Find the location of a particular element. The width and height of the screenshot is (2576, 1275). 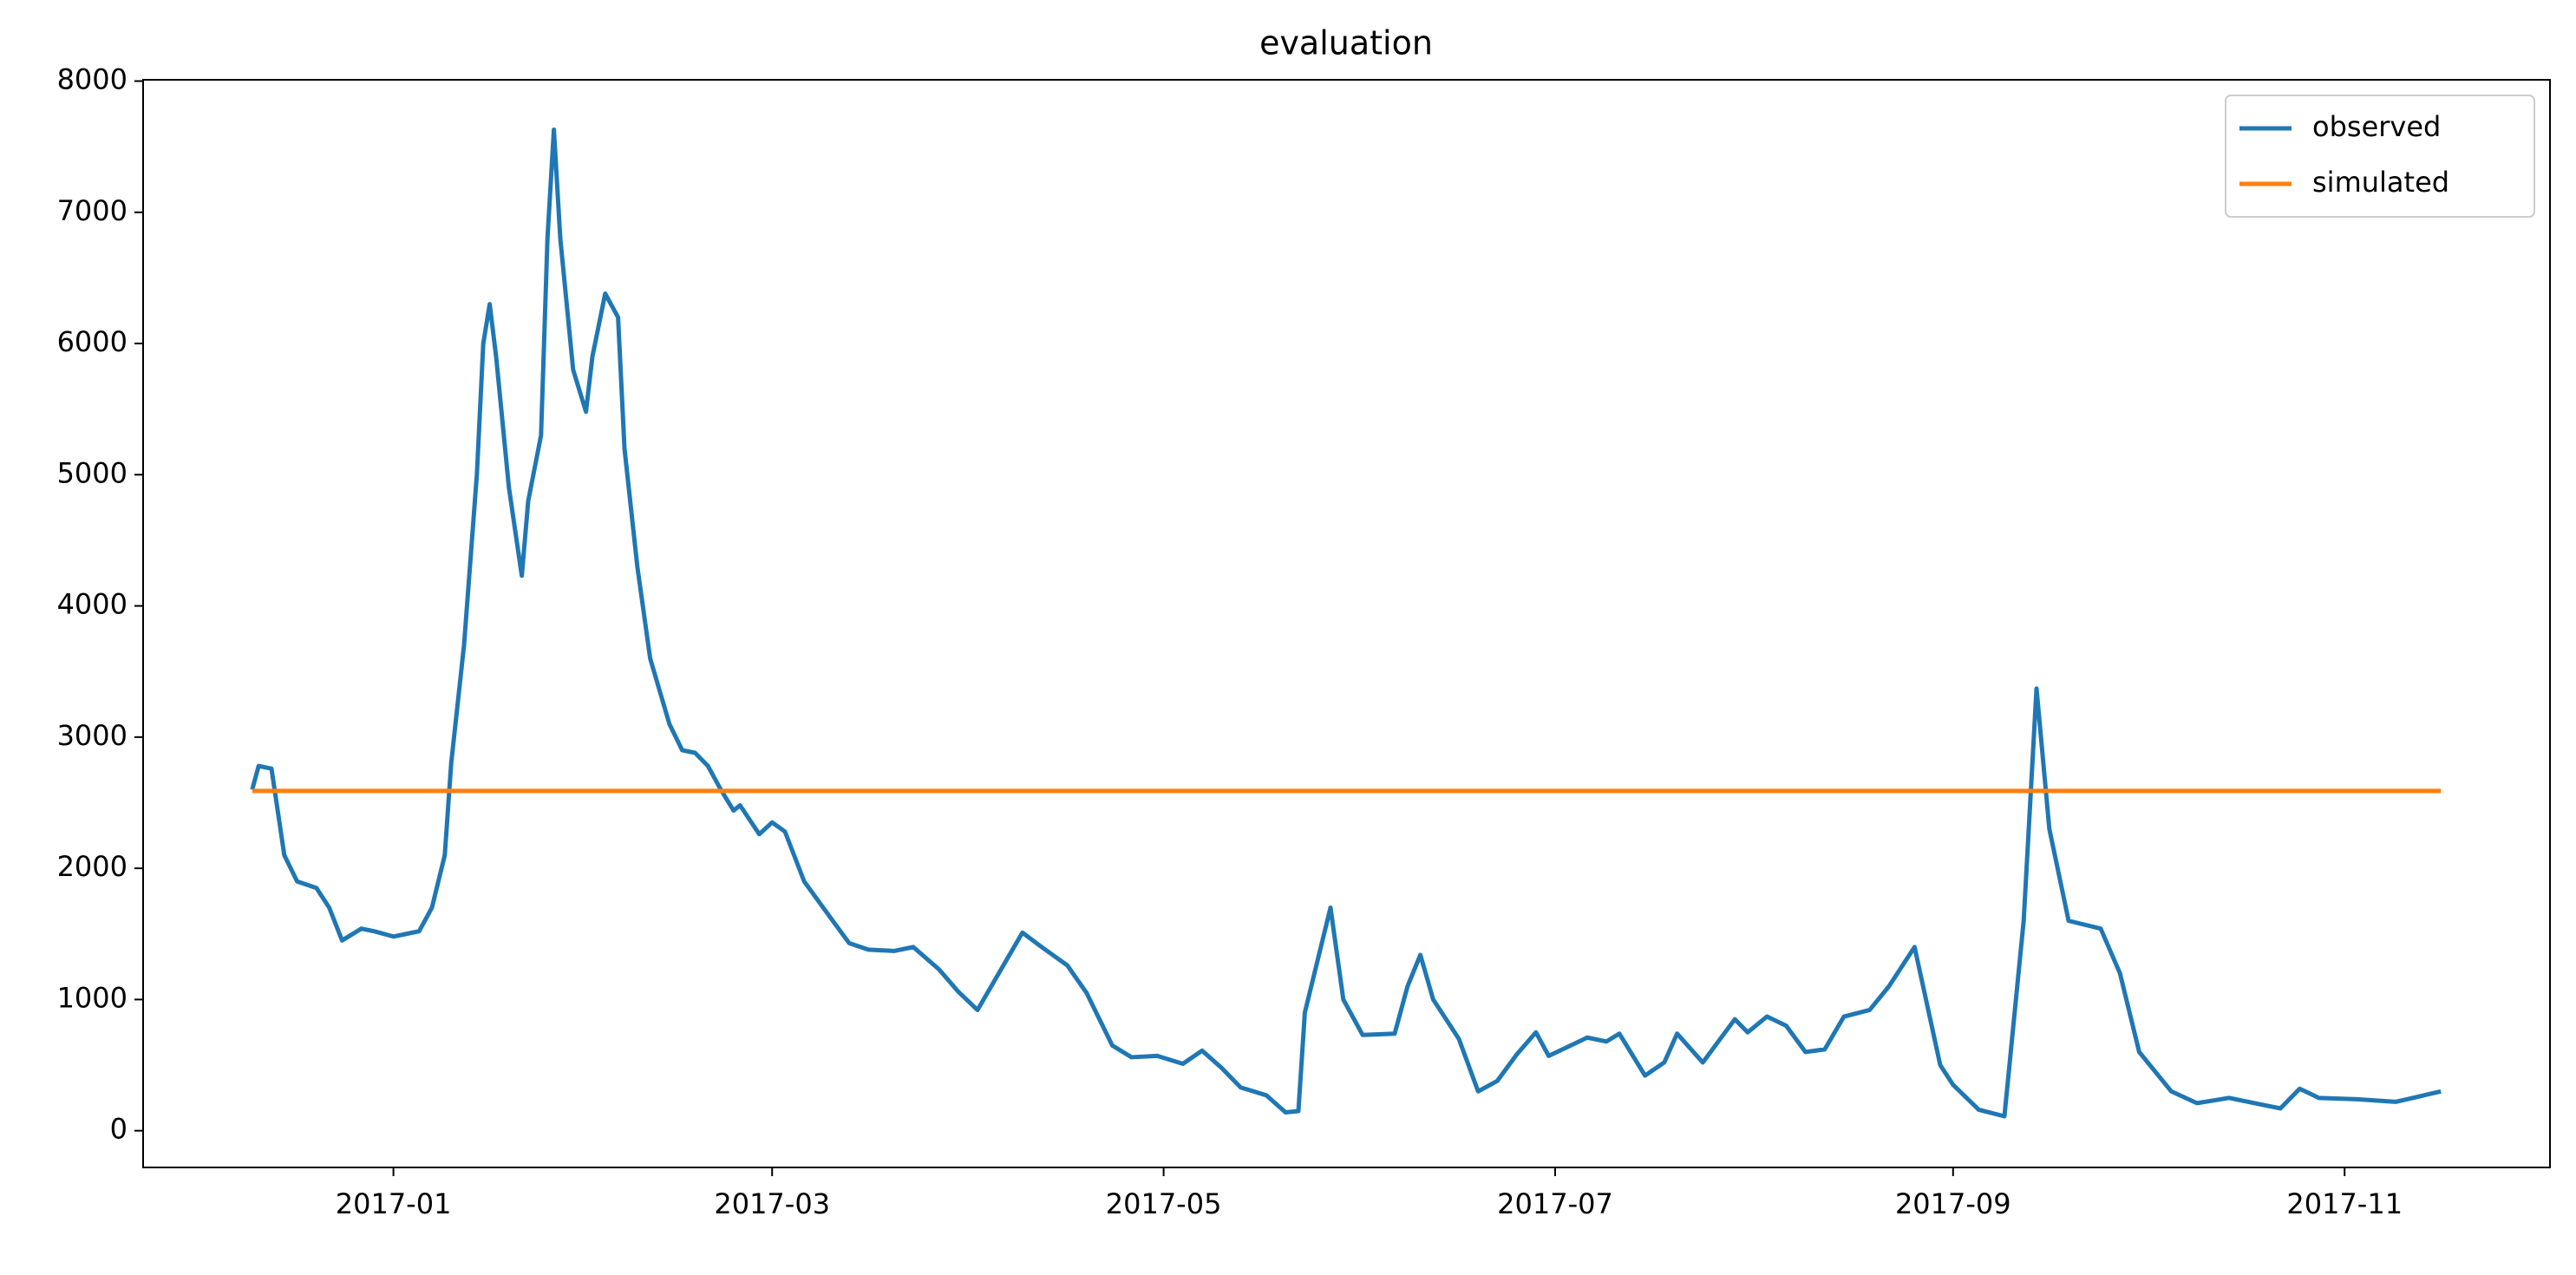

y-tick-label: 6000 is located at coordinates (92, 341).